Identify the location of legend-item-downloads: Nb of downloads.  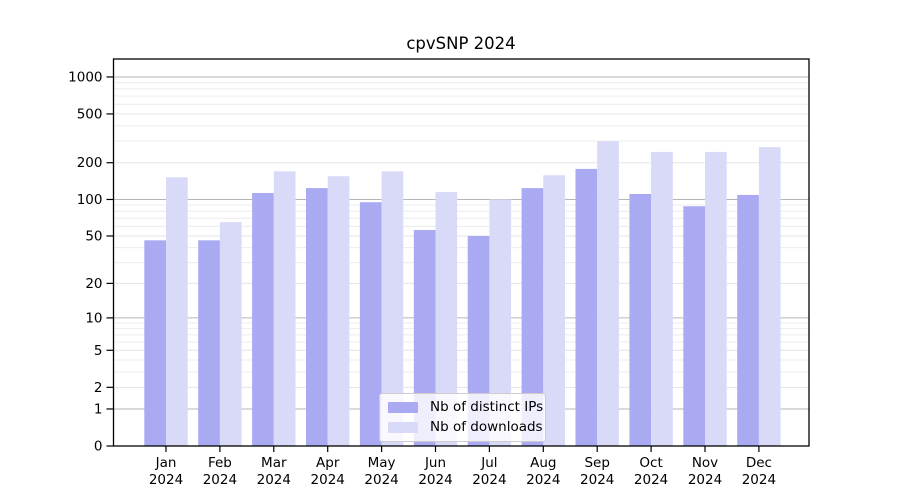
(465, 427).